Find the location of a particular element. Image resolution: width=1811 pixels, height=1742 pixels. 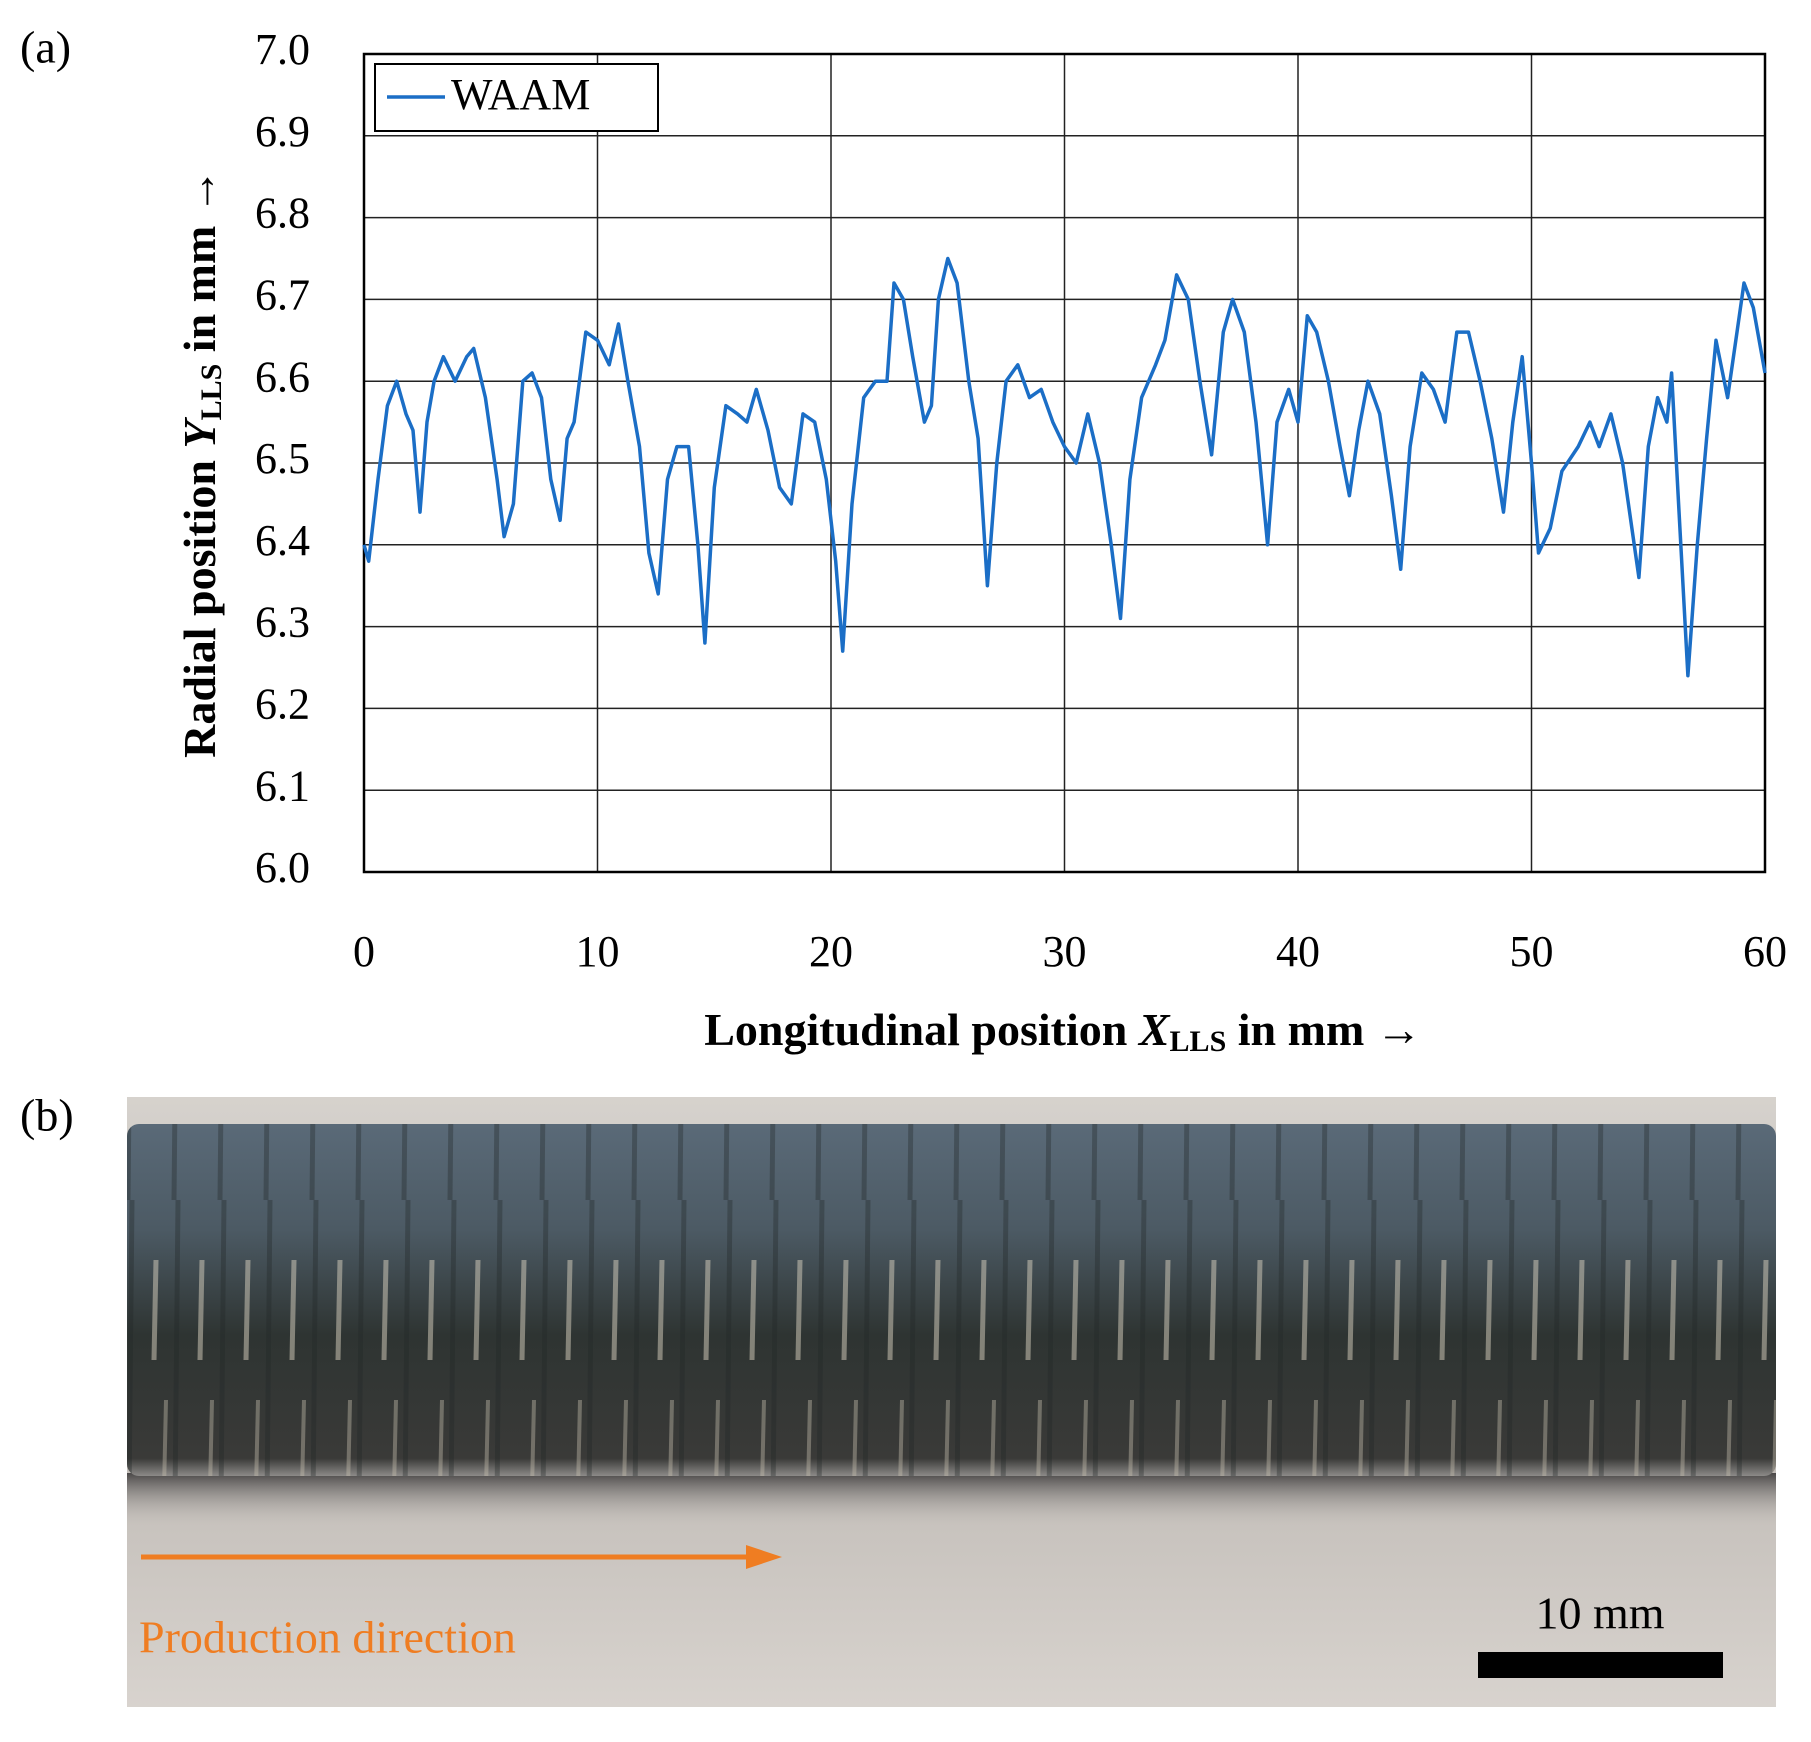

x-tick-label: 30 is located at coordinates (1065, 951).